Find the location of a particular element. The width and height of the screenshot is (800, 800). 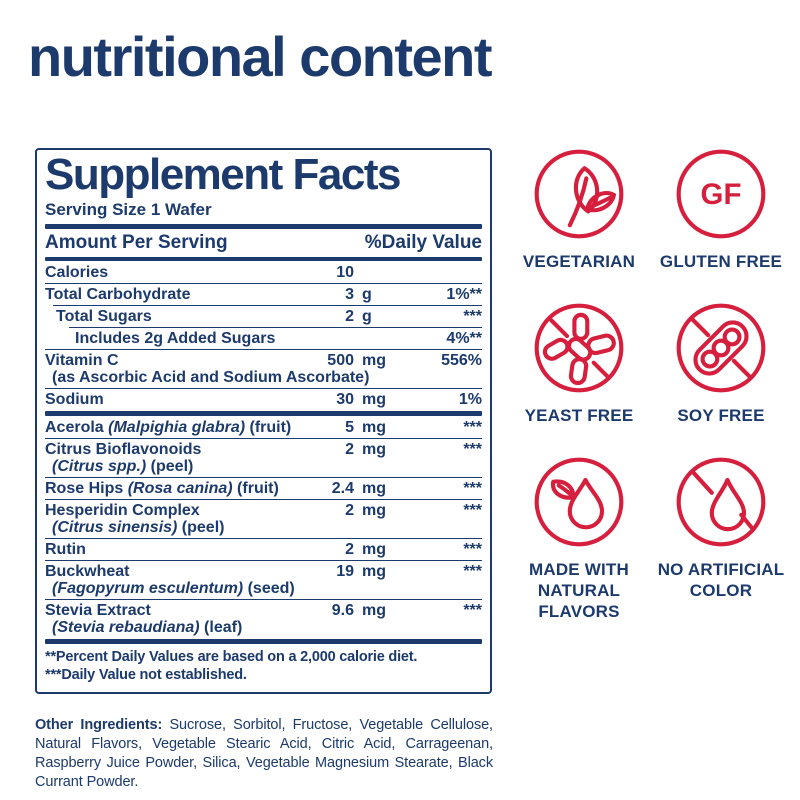

badge-vegetarian: VEGETARIAN is located at coordinates (579, 210).